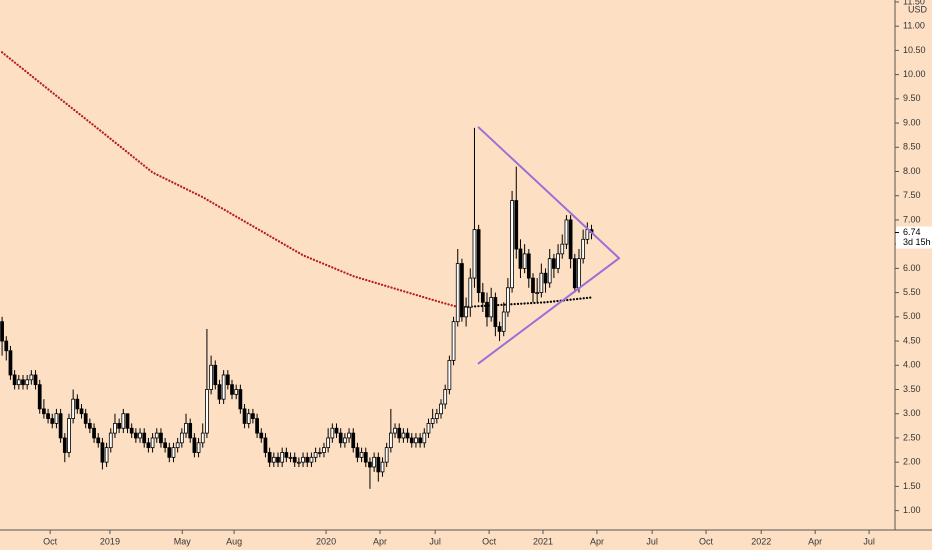 The image size is (932, 550). I want to click on y-tick-label: 2.50, so click(912, 437).